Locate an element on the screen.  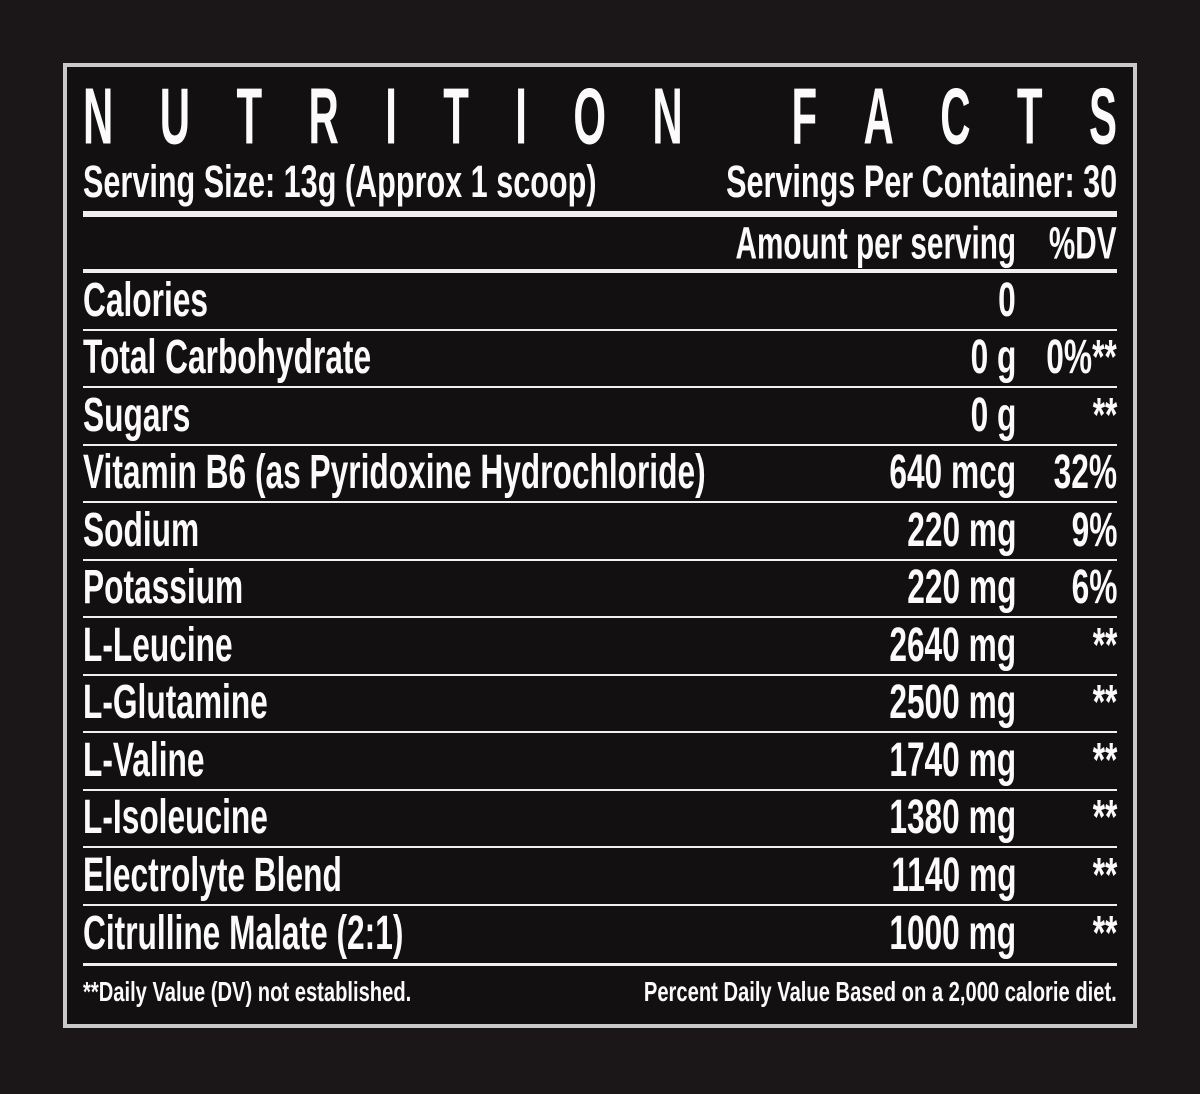
nutrient-name: Vitamin B6 (as Pyridoxine Hydrochloride) is located at coordinates (394, 473).